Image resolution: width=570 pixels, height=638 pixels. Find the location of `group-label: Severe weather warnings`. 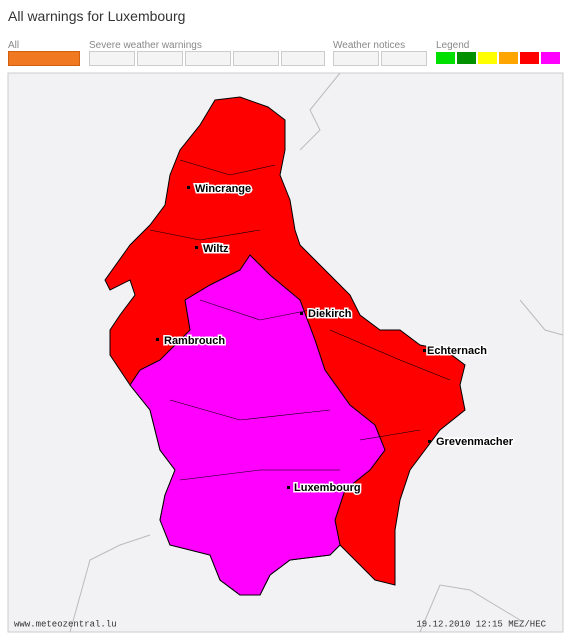

group-label: Severe weather warnings is located at coordinates (145, 45).